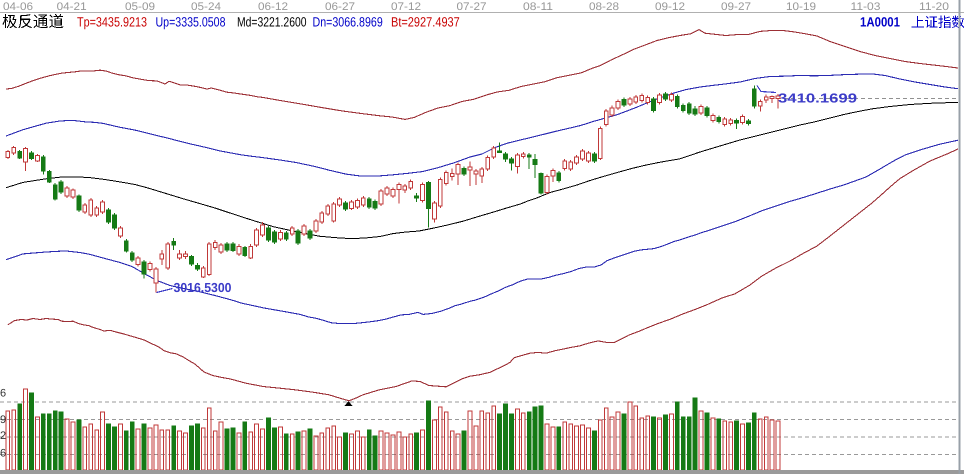 This screenshot has height=474, width=964. I want to click on svg-text: Bt=2927.4937, so click(425, 22).